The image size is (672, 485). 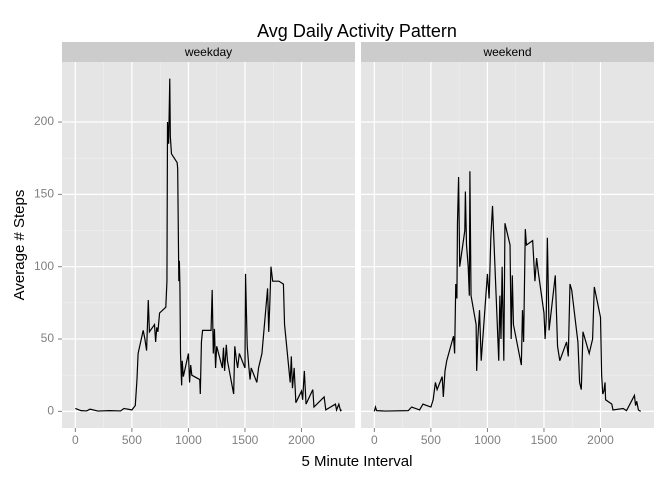 What do you see at coordinates (48, 338) in the screenshot?
I see `y-tick-label: 50` at bounding box center [48, 338].